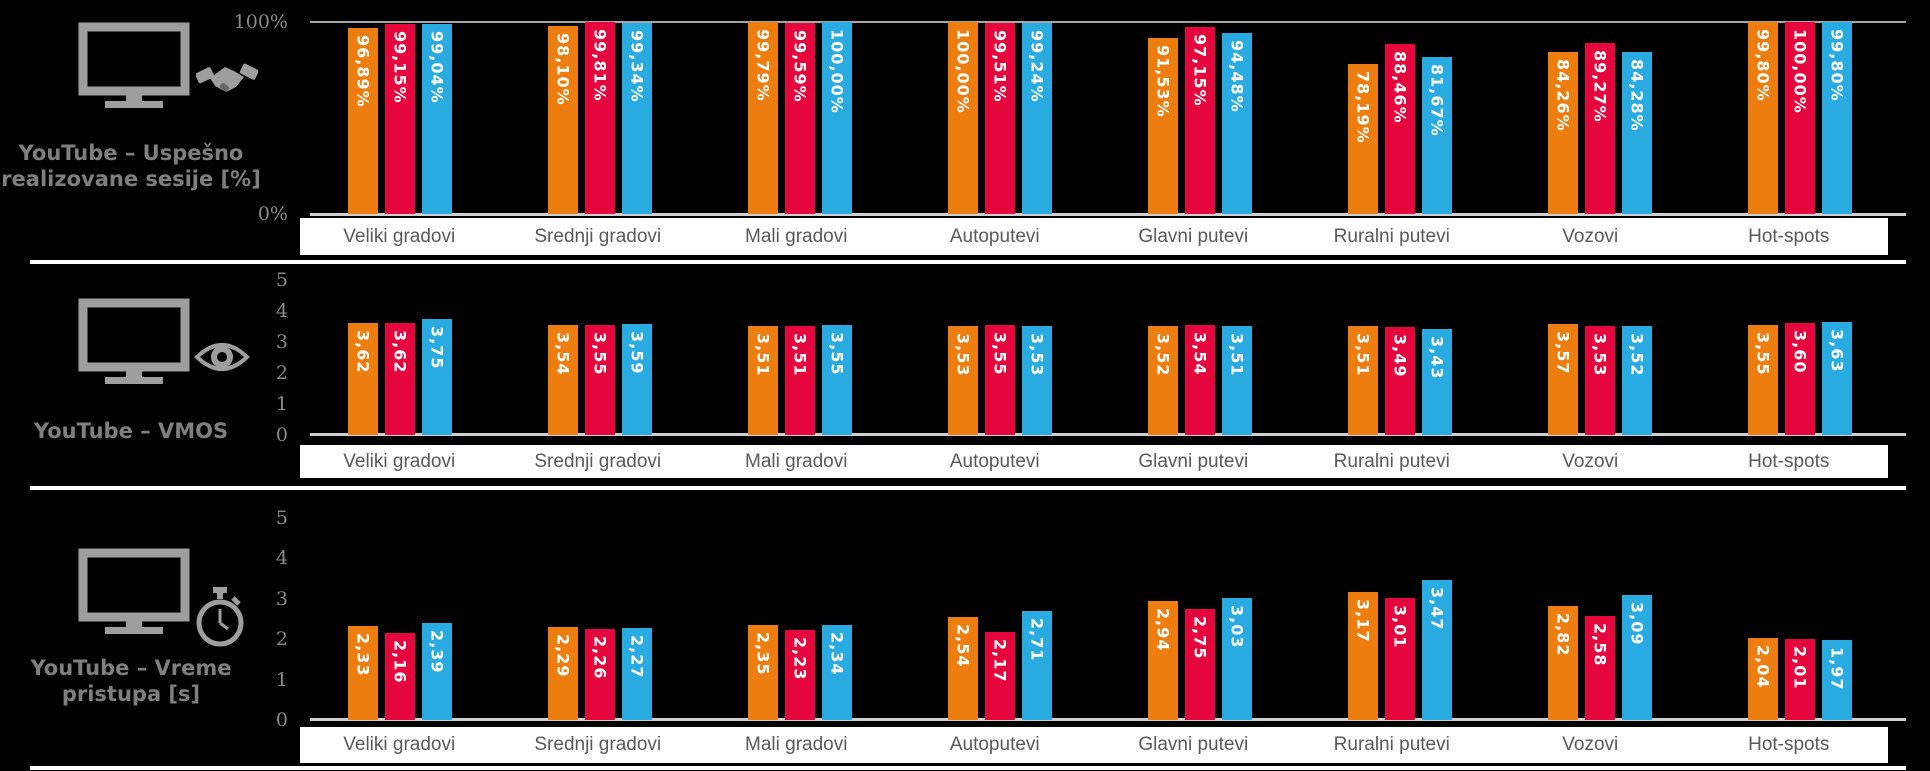 This screenshot has height=771, width=1930. Describe the element at coordinates (131, 179) in the screenshot. I see `panel-sessions-title-line2: realizovane sesije [%]` at that location.